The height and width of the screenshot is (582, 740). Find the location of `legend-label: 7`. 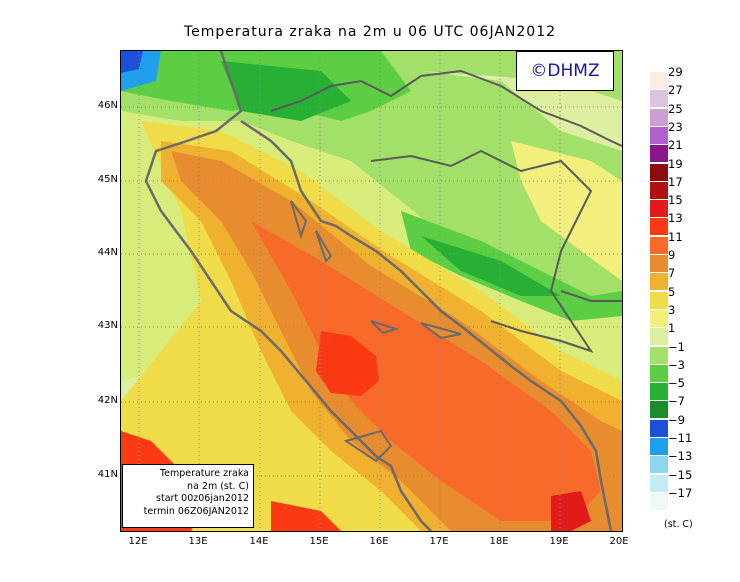

legend-label: 7 is located at coordinates (672, 273).